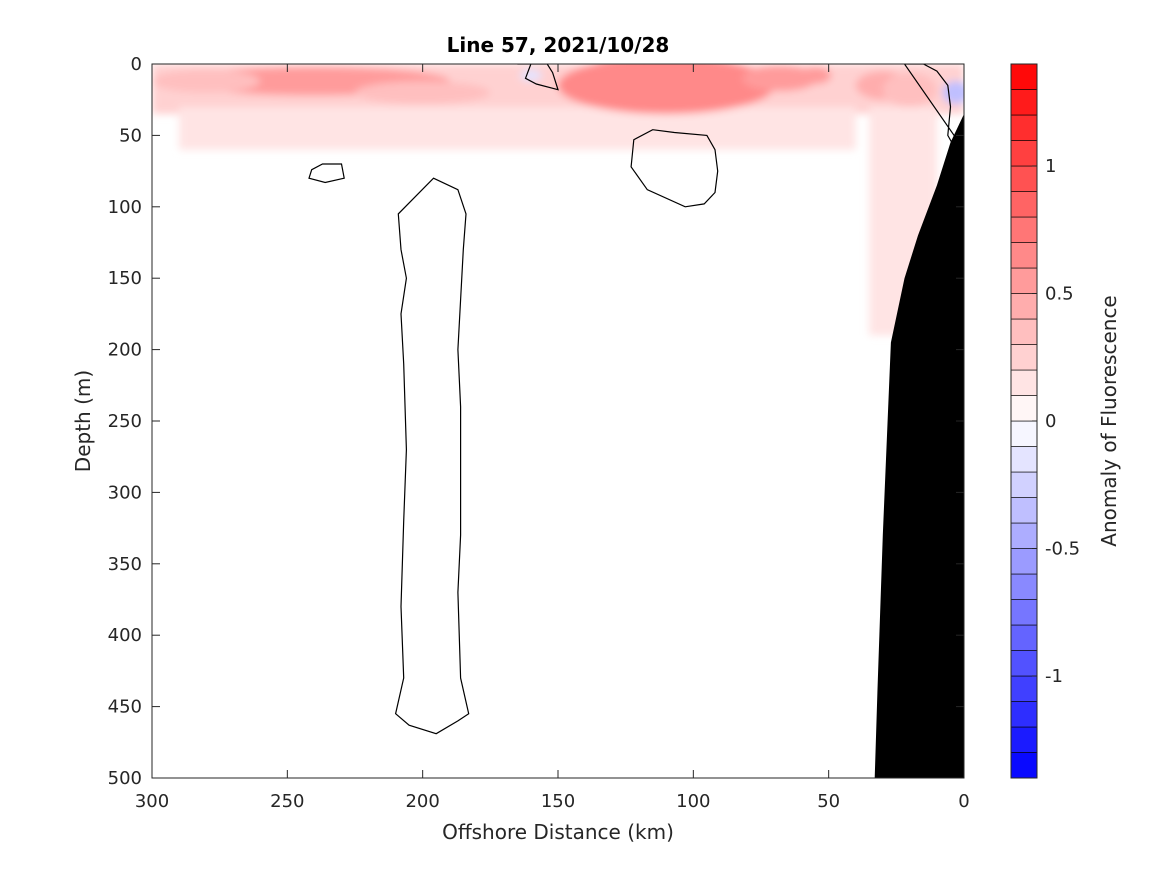 This screenshot has width=1167, height=875. Describe the element at coordinates (1050, 421) in the screenshot. I see `colorbar-tick-label: 0` at that location.